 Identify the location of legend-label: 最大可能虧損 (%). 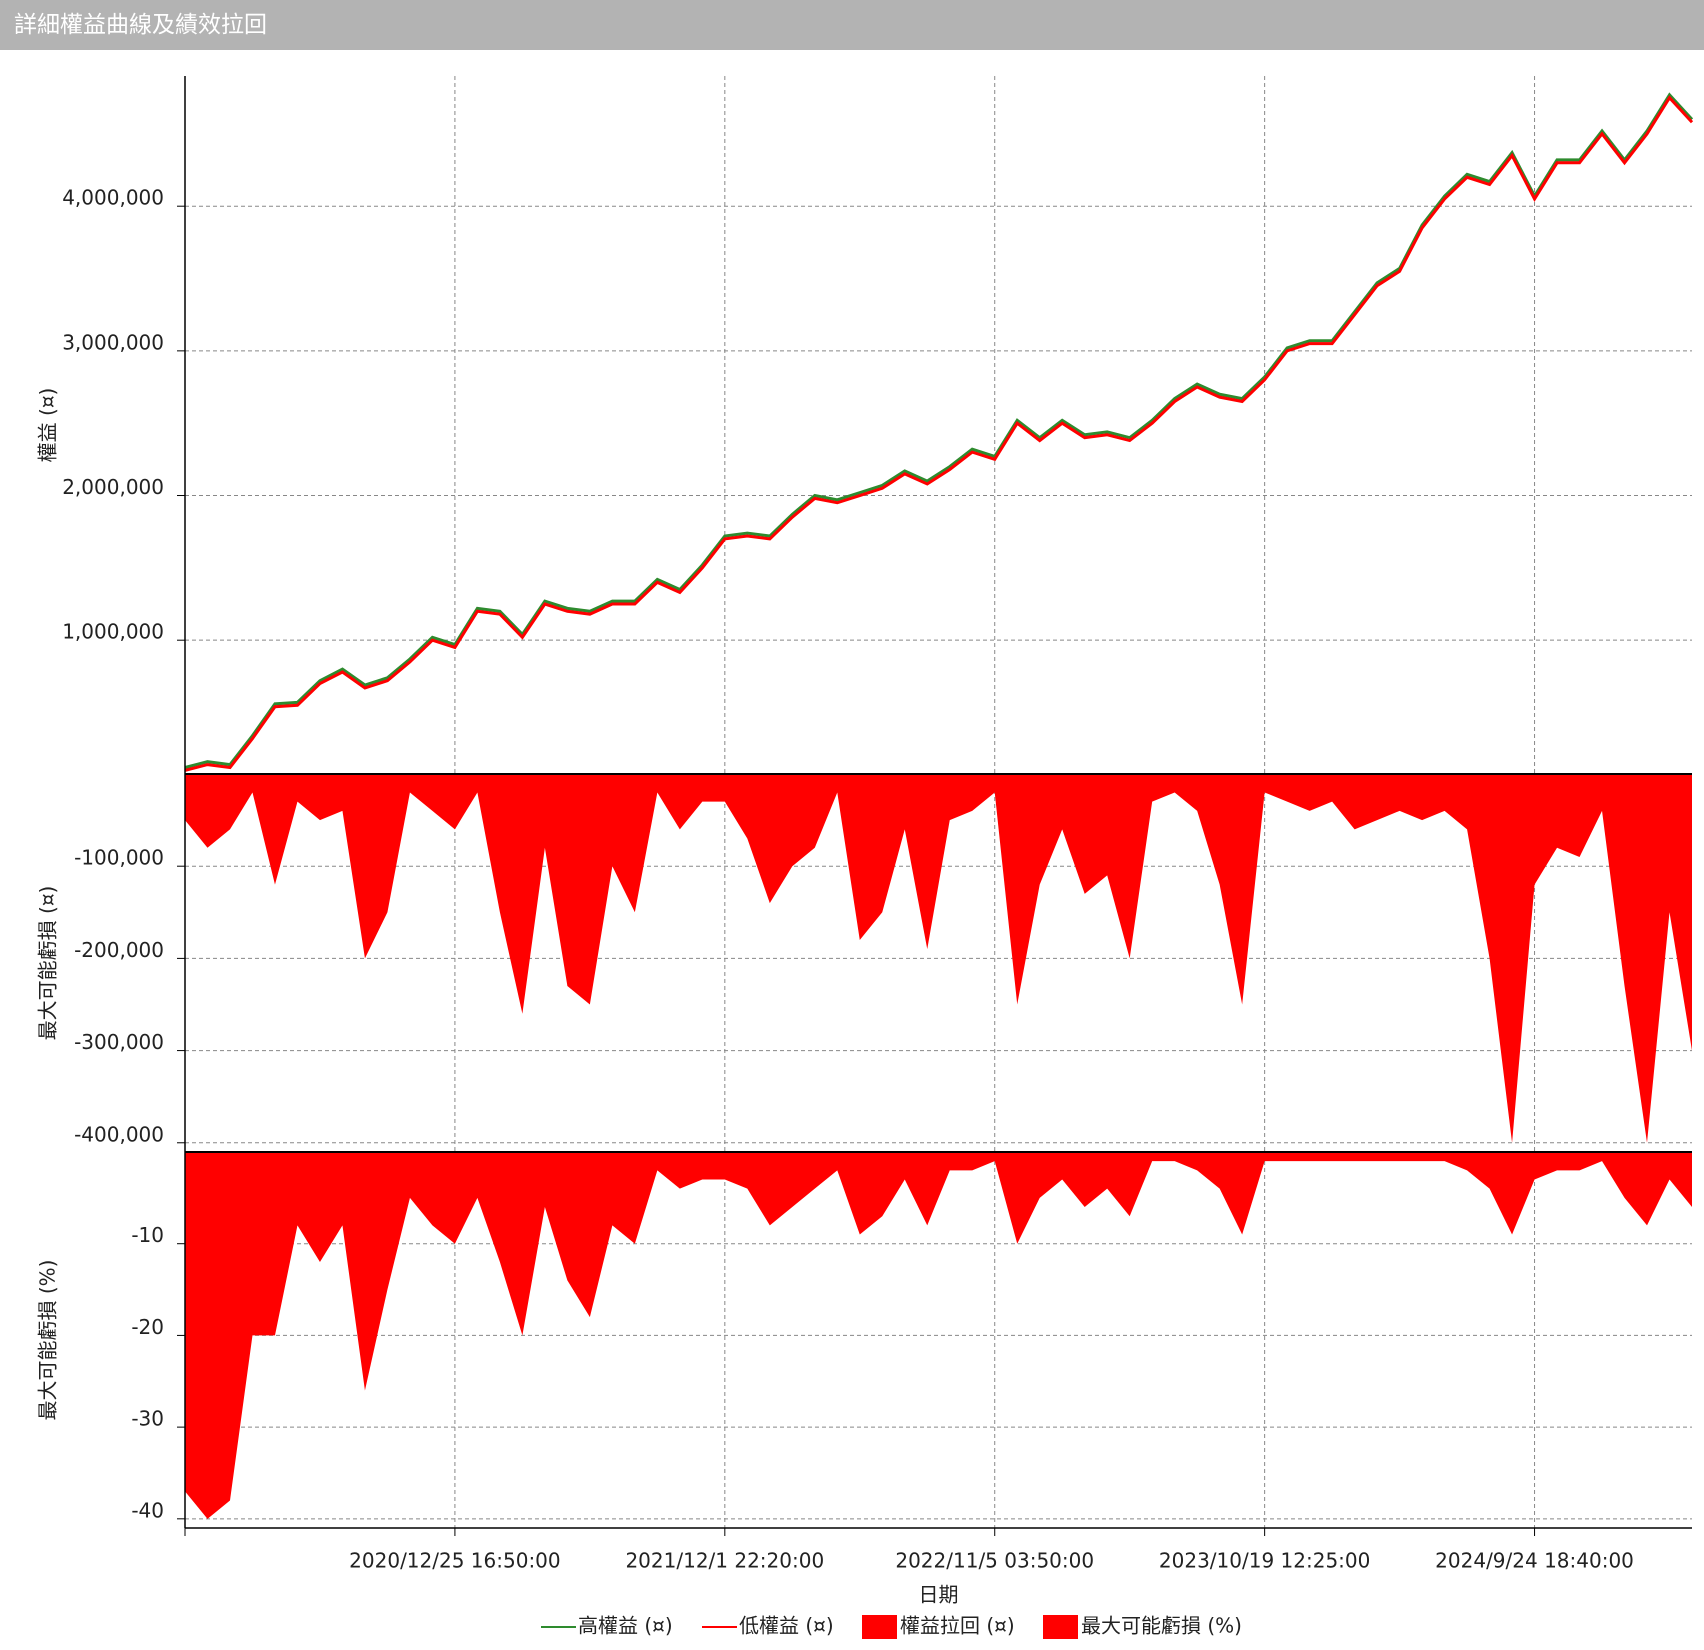
(1161, 1626).